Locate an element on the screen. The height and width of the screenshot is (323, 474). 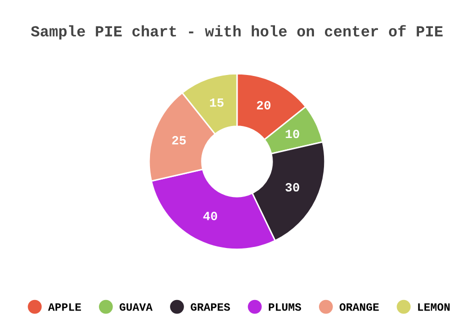
data-label: 15 is located at coordinates (217, 102).